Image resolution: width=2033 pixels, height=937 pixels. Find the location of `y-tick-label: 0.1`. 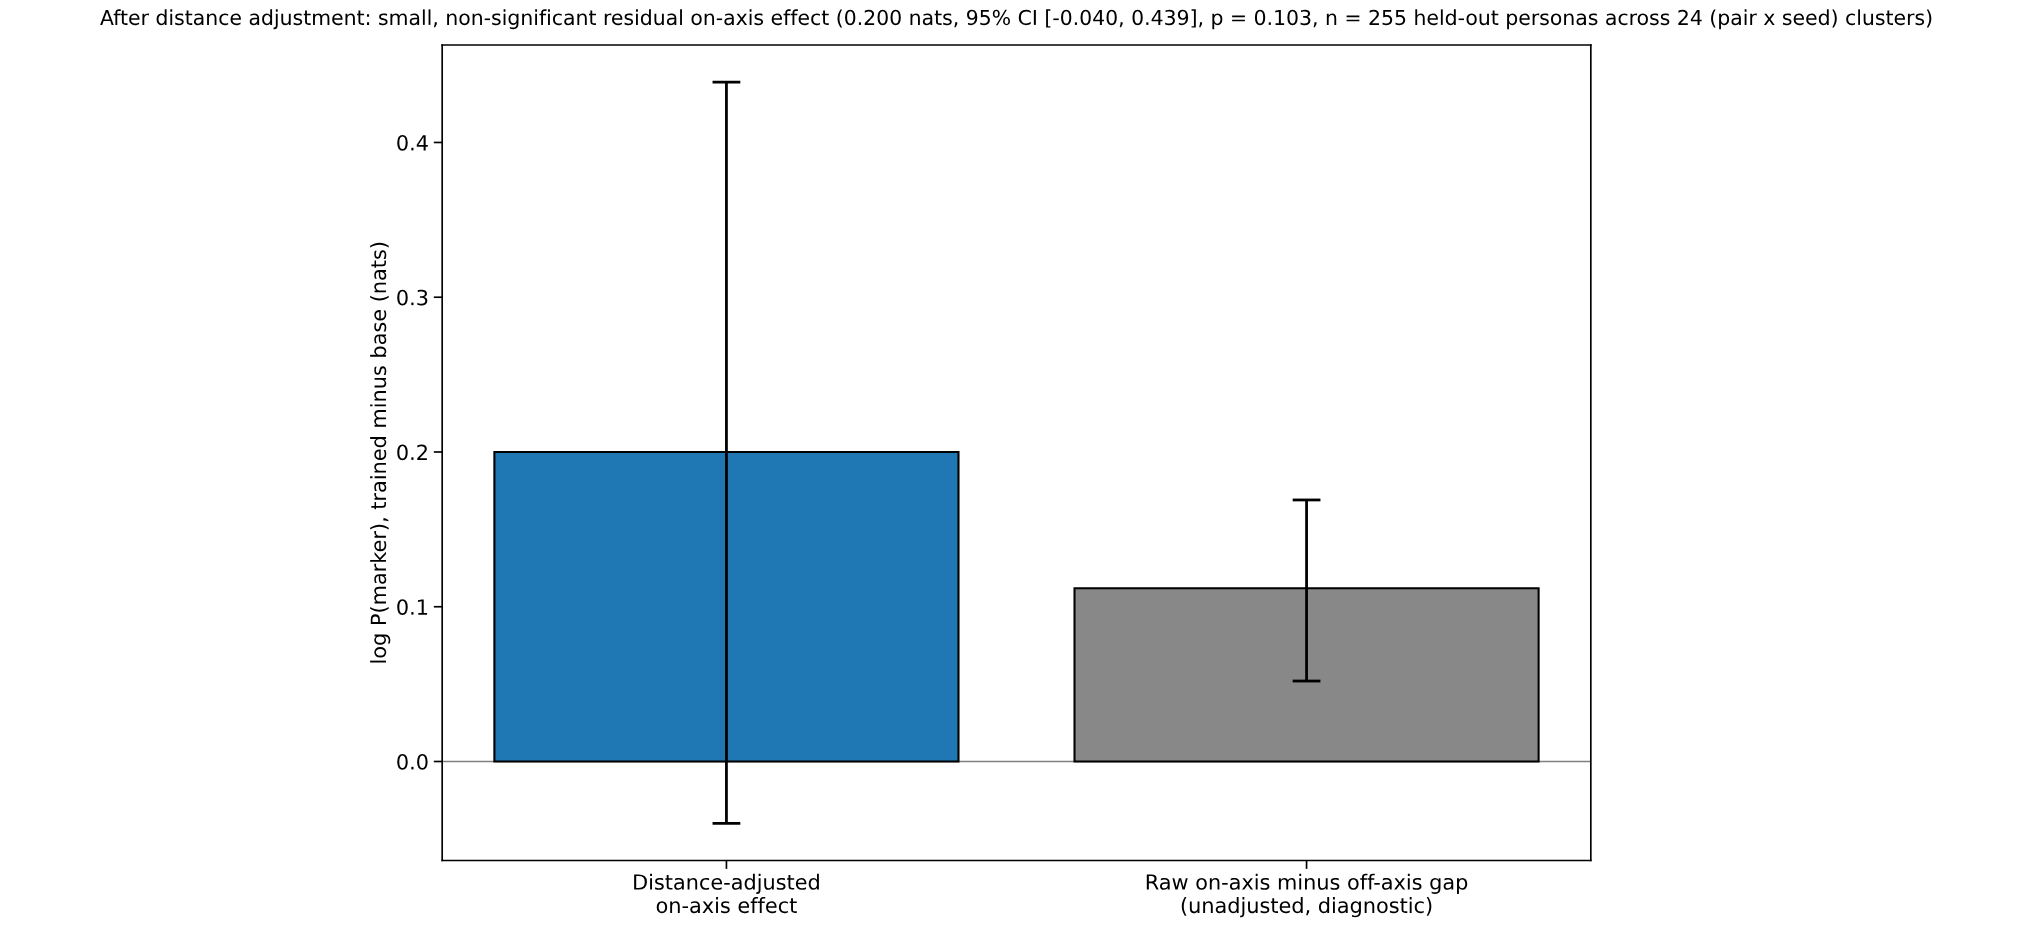

y-tick-label: 0.1 is located at coordinates (412, 607).